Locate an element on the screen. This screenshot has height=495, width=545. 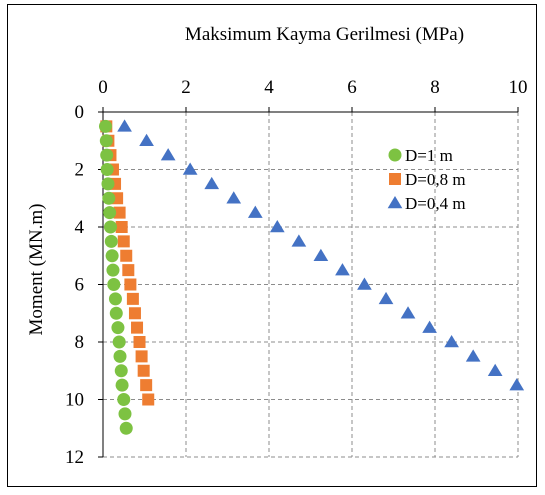
y-axis-title: Moment (MN.m) is located at coordinates (36, 270).